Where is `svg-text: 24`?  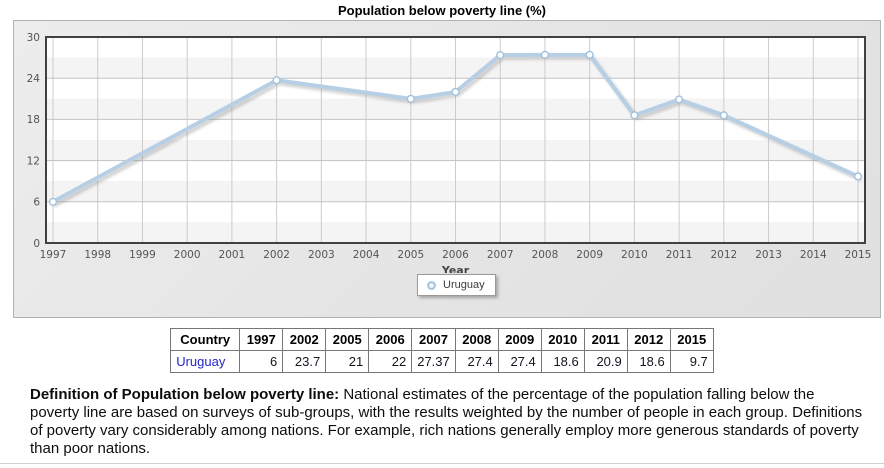 svg-text: 24 is located at coordinates (34, 79).